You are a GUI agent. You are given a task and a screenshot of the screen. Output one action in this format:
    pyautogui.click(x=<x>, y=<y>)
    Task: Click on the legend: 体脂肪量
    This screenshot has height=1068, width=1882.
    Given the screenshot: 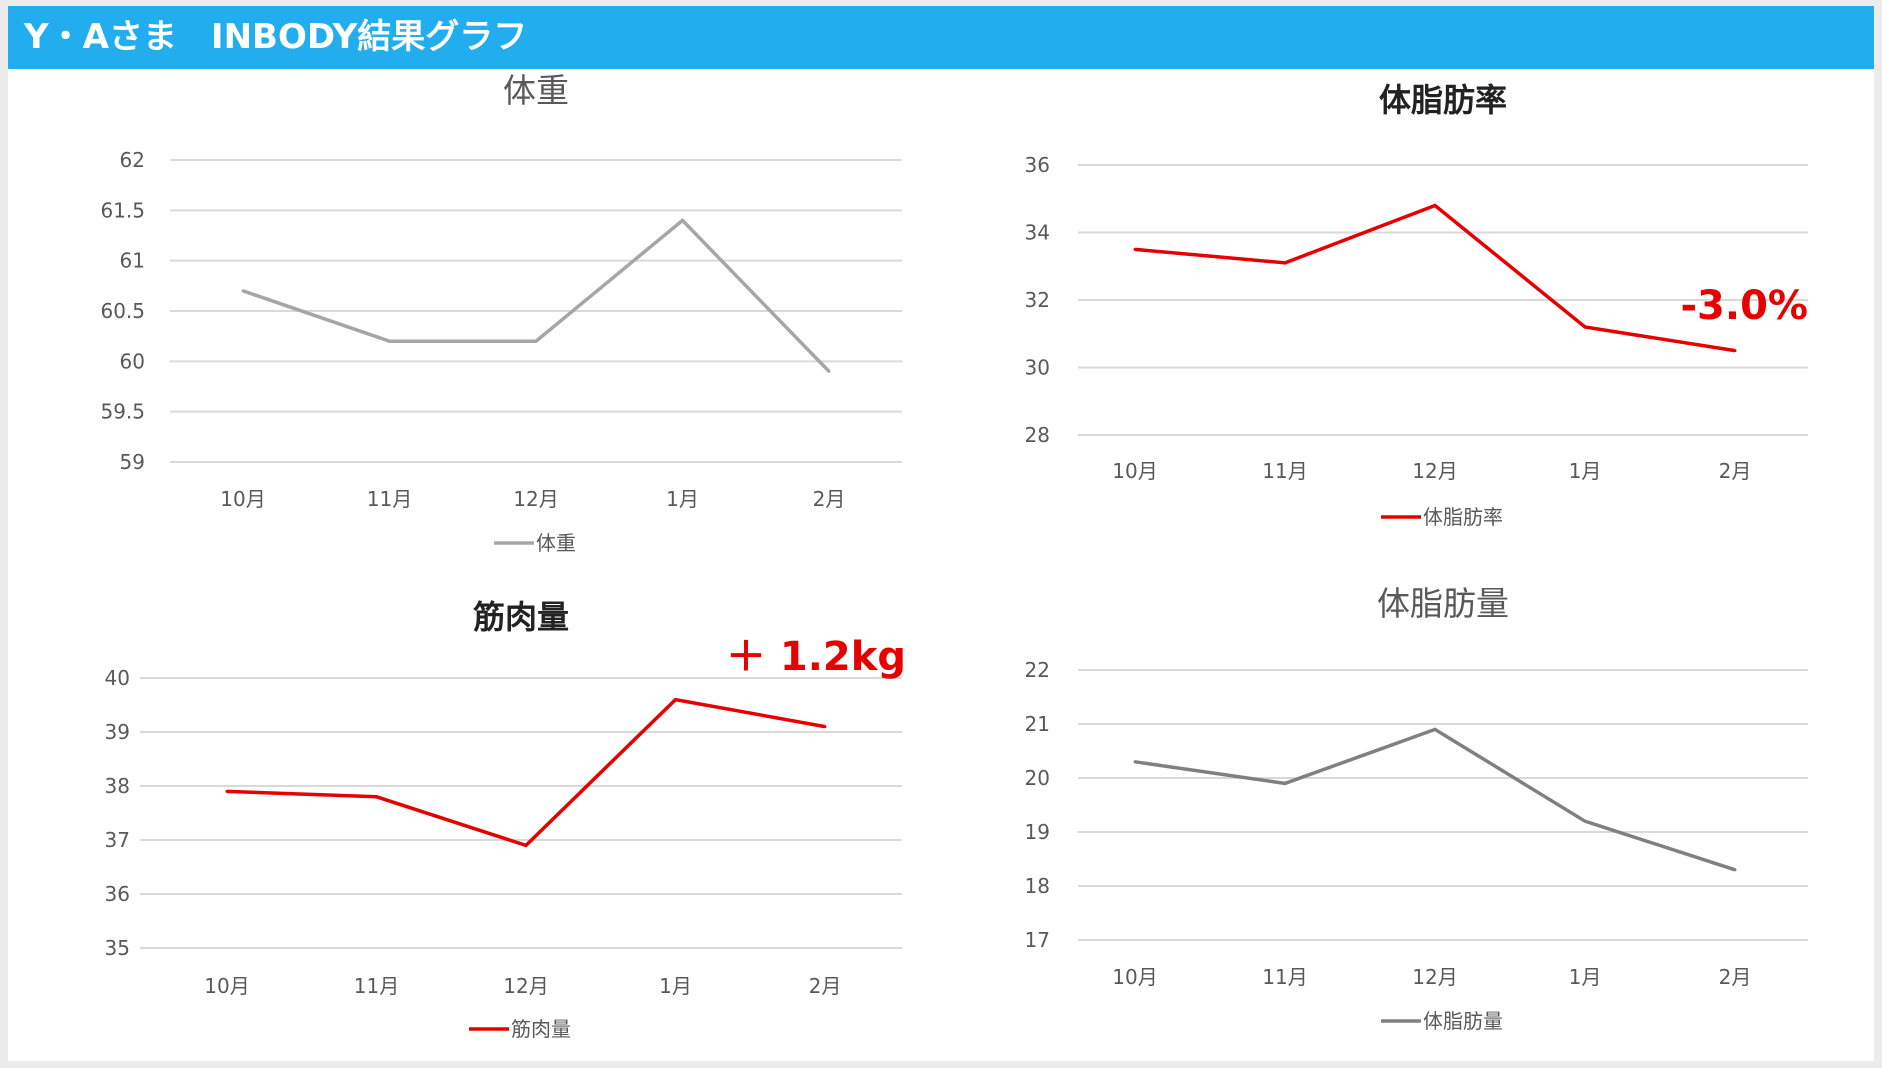 What is the action you would take?
    pyautogui.click(x=1442, y=1021)
    